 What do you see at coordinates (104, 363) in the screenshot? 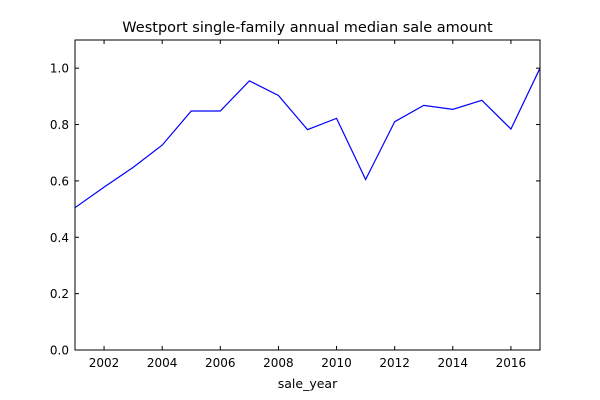
I see `x-tick-label: 2002` at bounding box center [104, 363].